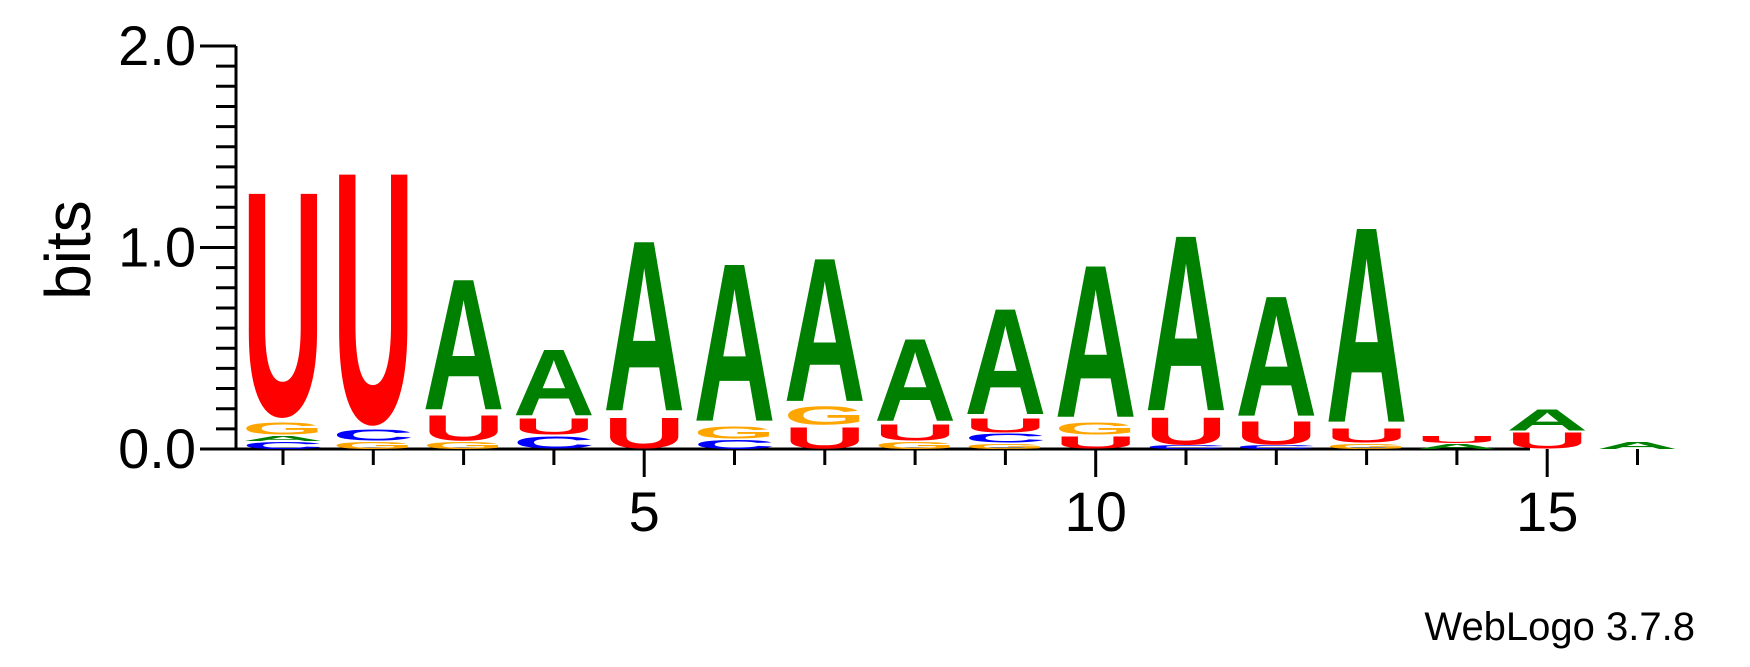 This screenshot has height=667, width=1750. Describe the element at coordinates (1547, 511) in the screenshot. I see `x-tick-label: 15` at that location.